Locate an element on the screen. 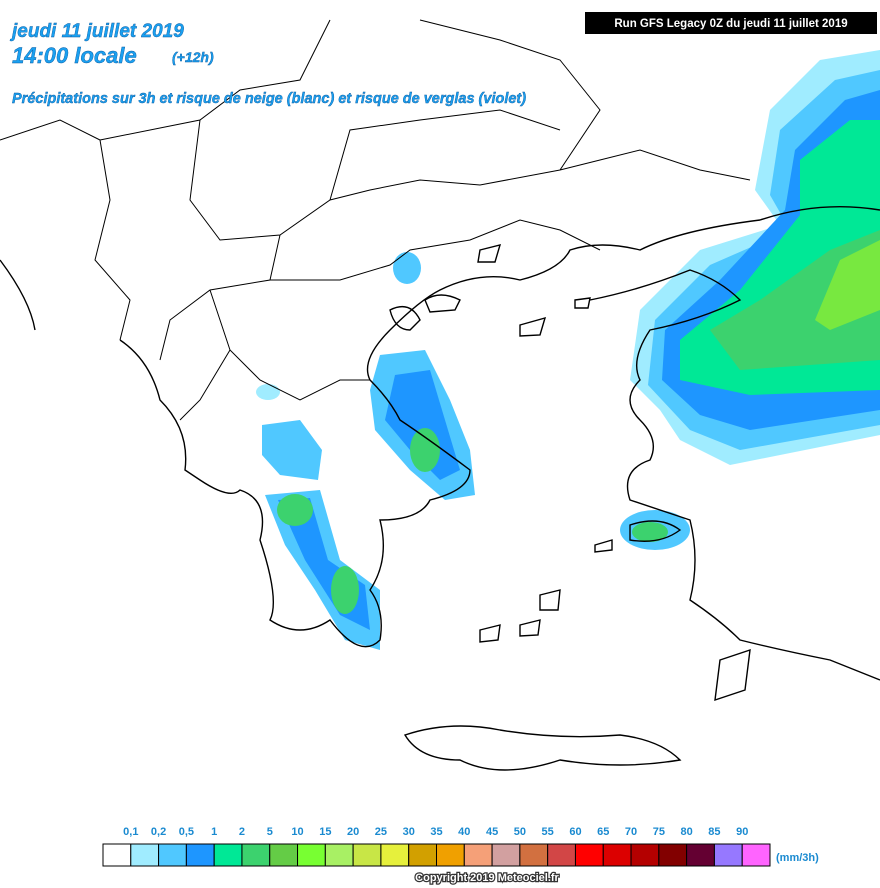  legend-label: 75 is located at coordinates (659, 832).